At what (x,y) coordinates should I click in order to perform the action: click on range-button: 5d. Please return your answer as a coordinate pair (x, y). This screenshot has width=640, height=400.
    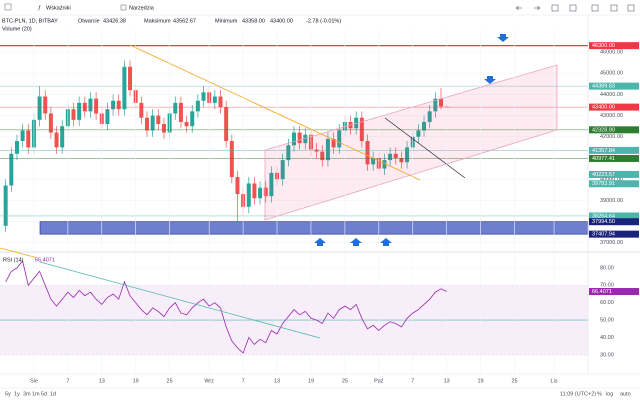
    Looking at the image, I should click on (44, 394).